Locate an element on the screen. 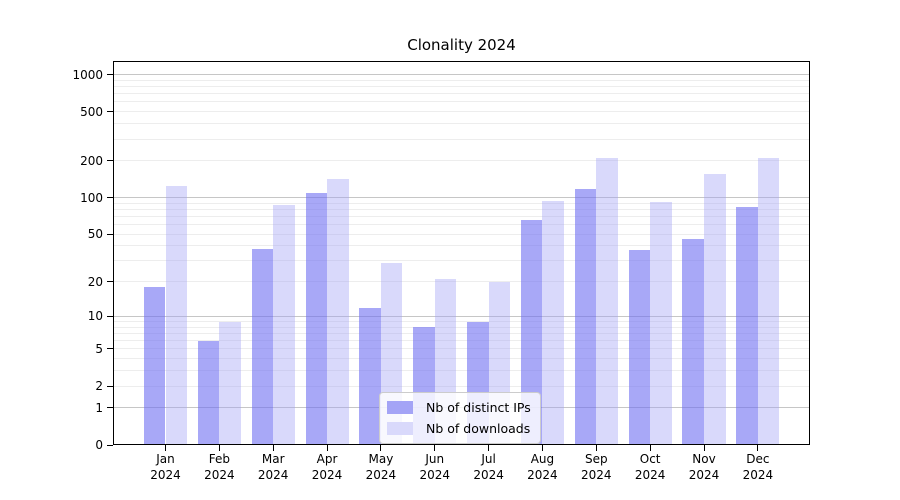  x-tick-label: Jun 2024 is located at coordinates (435, 467).